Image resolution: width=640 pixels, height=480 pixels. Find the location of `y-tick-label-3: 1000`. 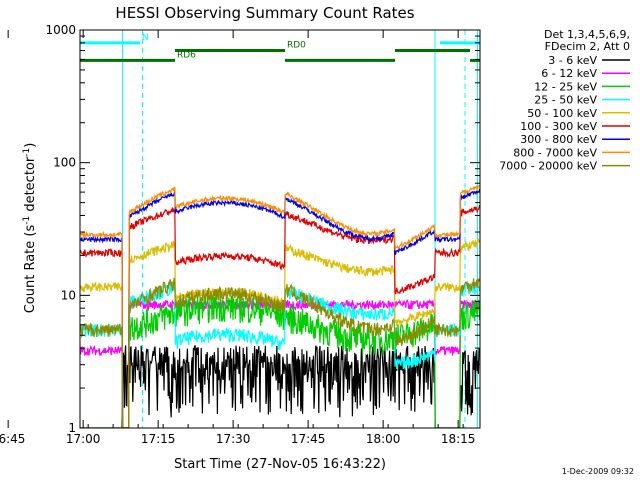

y-tick-label-3: 1000 is located at coordinates (60, 30).